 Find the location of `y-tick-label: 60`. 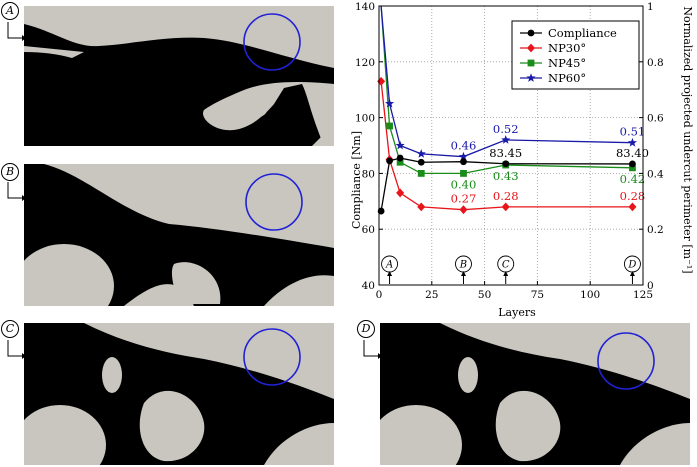

y-tick-label: 60 is located at coordinates (368, 230).